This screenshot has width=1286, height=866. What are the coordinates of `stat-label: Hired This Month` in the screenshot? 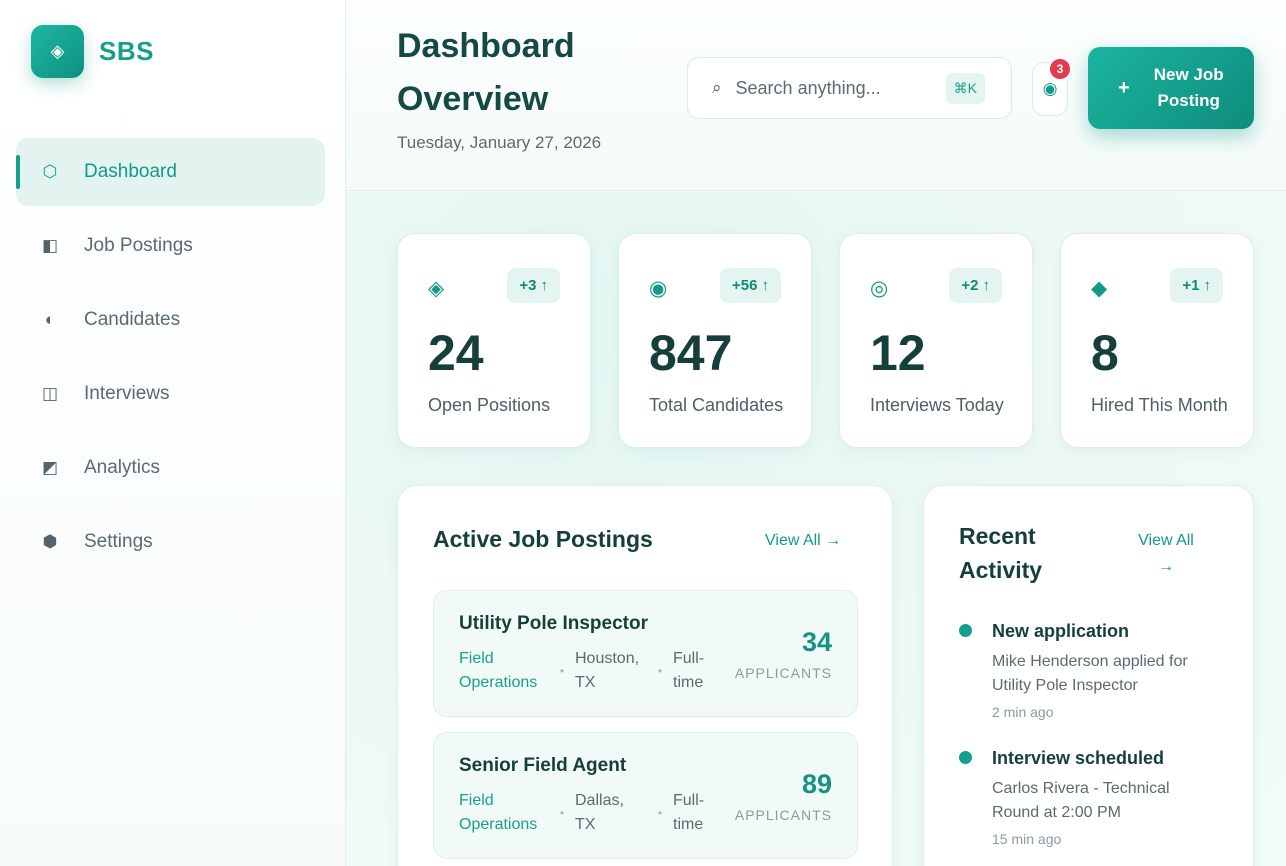 It's located at (1159, 405).